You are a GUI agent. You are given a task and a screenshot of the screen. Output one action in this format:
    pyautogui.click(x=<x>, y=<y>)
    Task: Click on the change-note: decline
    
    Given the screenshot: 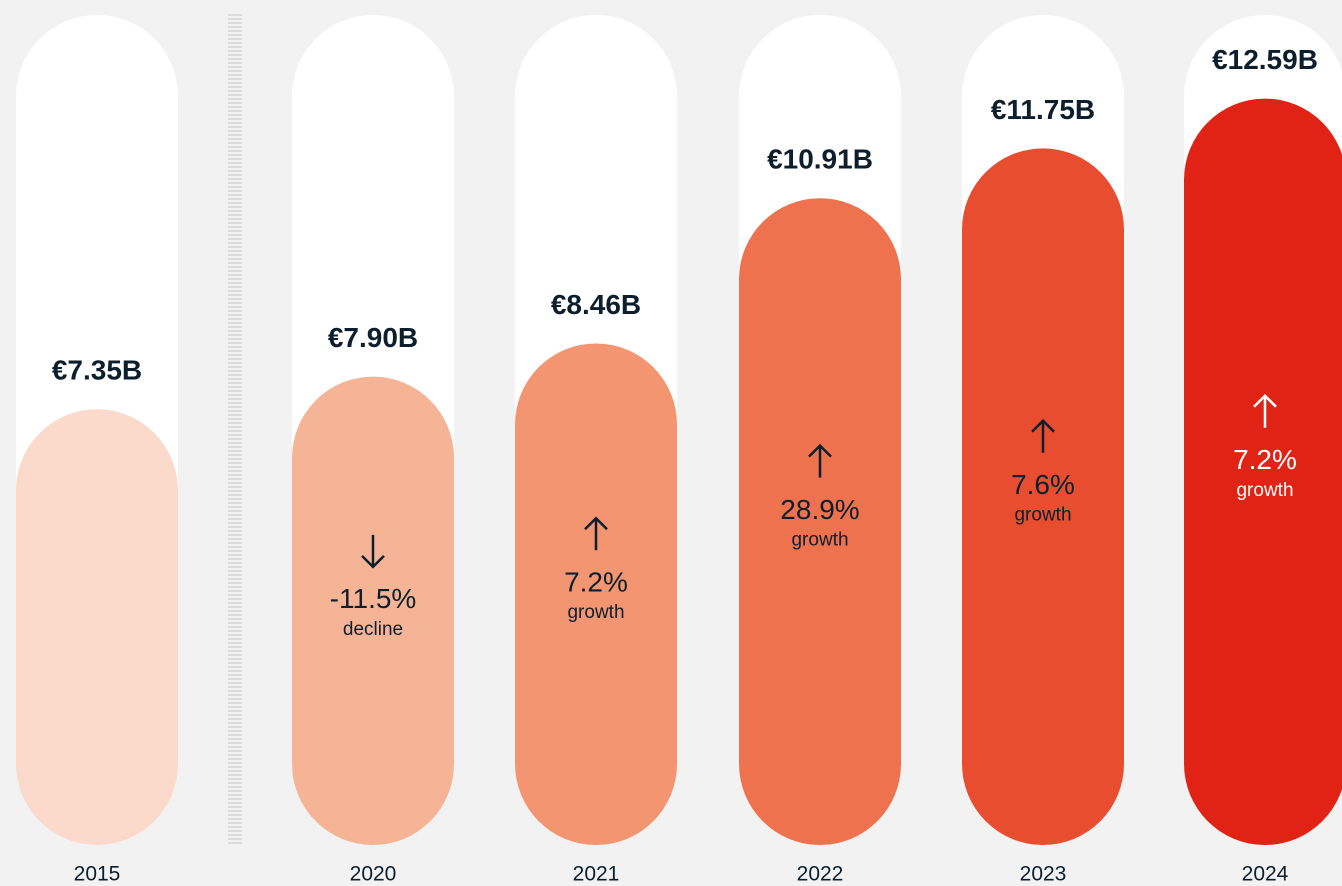 What is the action you would take?
    pyautogui.click(x=373, y=629)
    